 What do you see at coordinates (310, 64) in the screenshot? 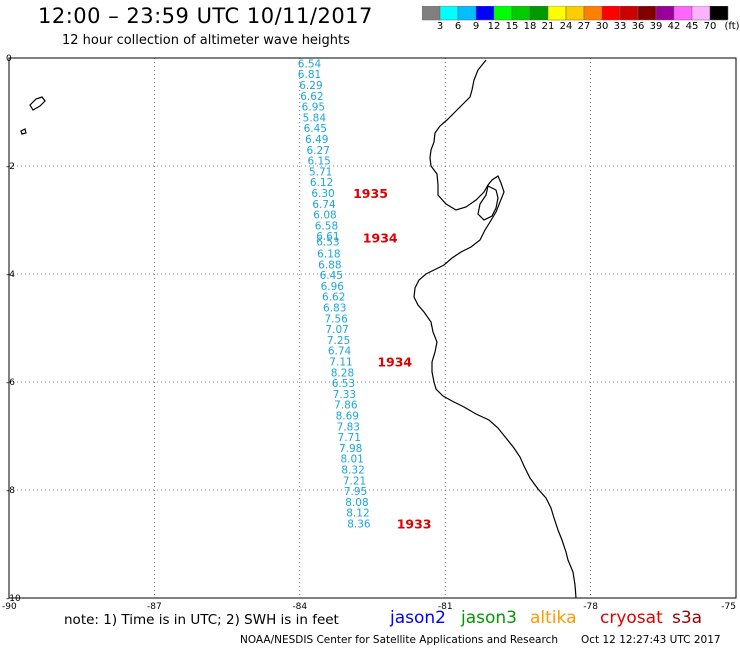
I see `wave-height-value: 6.54` at bounding box center [310, 64].